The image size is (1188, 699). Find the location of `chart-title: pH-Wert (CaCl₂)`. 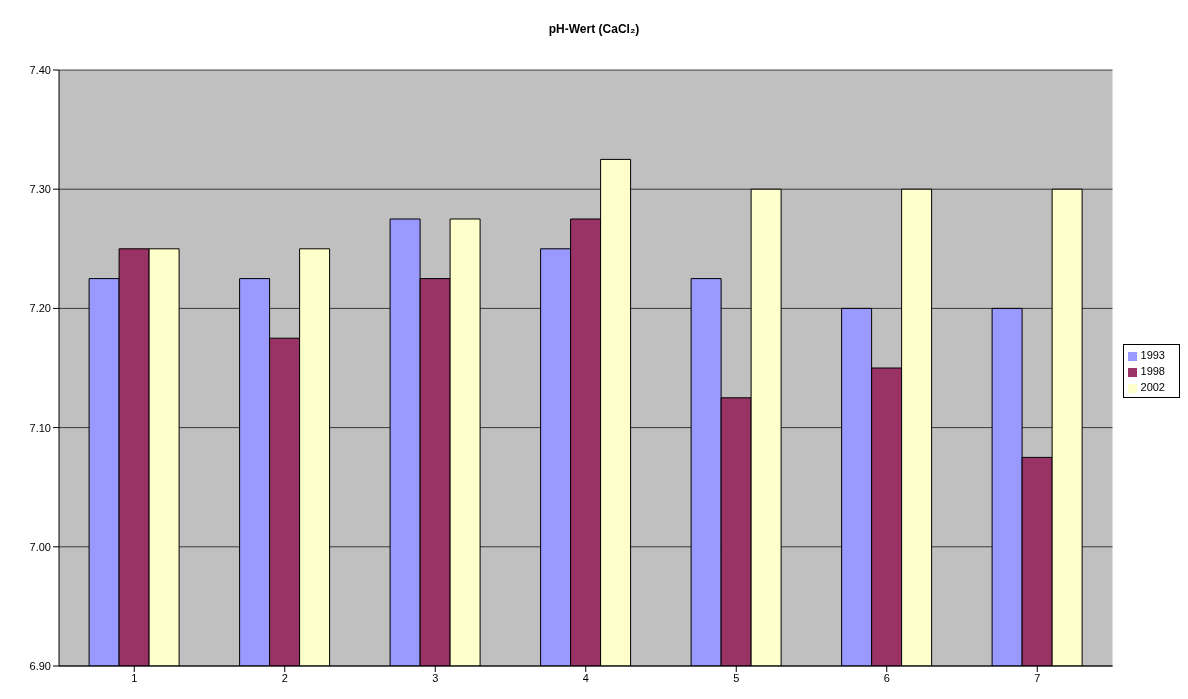

chart-title: pH-Wert (CaCl₂) is located at coordinates (594, 29).